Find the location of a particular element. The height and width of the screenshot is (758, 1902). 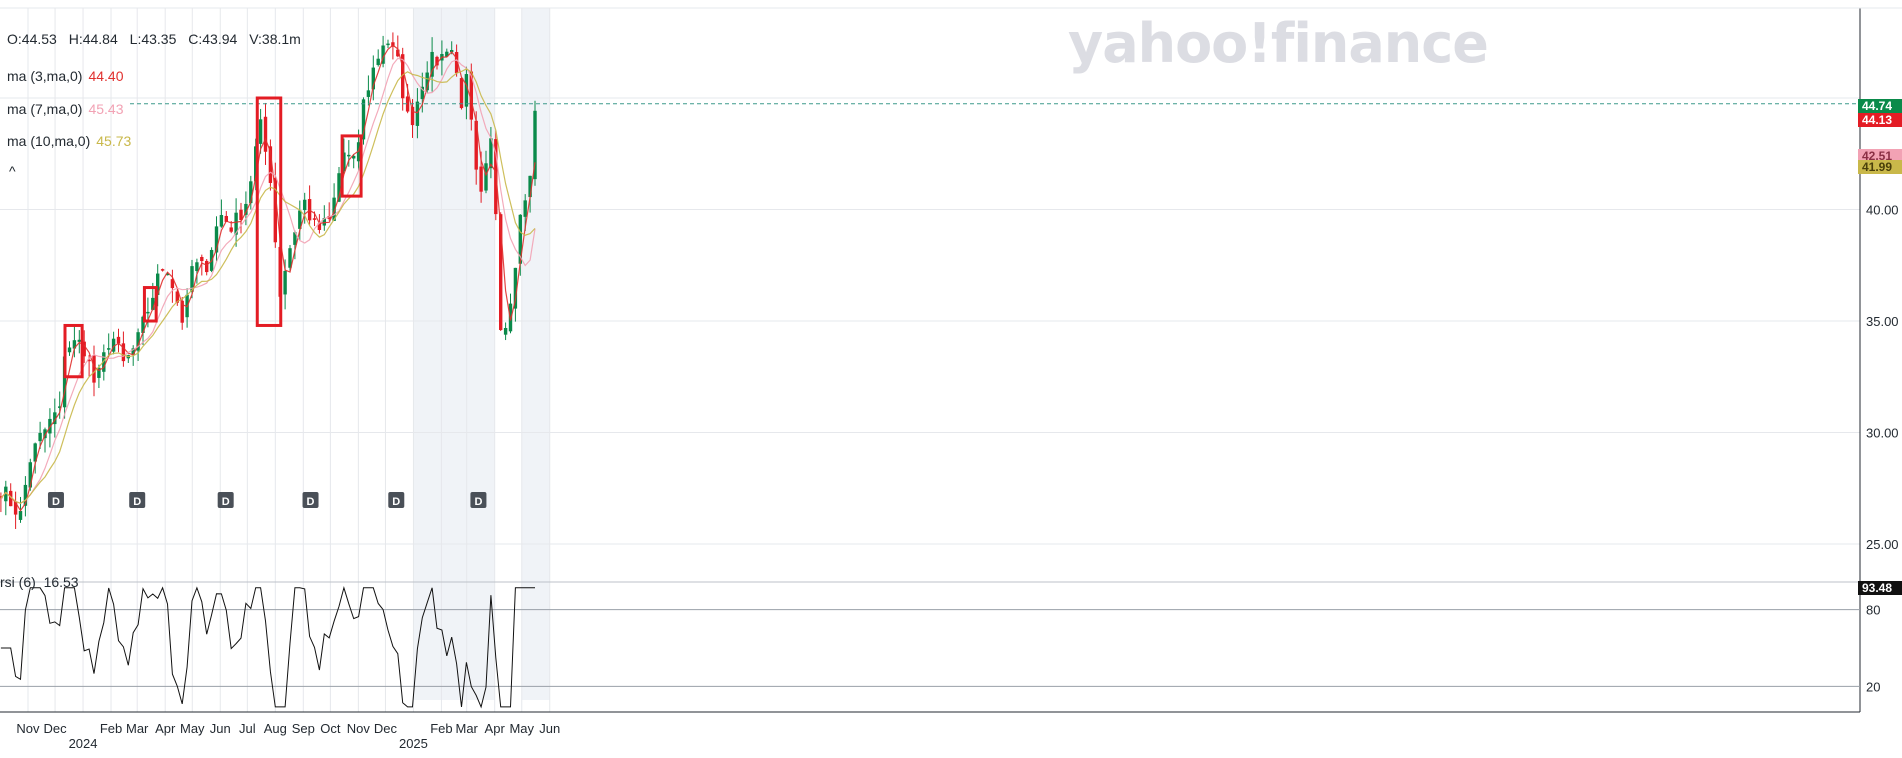

ma7-value: 45.43 is located at coordinates (106, 109).